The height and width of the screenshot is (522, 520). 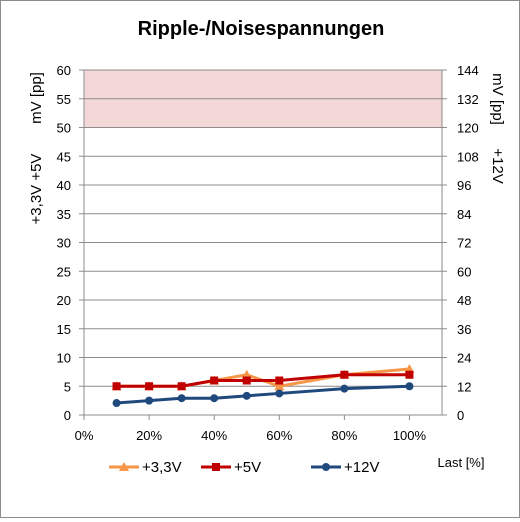 What do you see at coordinates (261, 29) in the screenshot?
I see `chart-title: Ripple-/Noisespannungen` at bounding box center [261, 29].